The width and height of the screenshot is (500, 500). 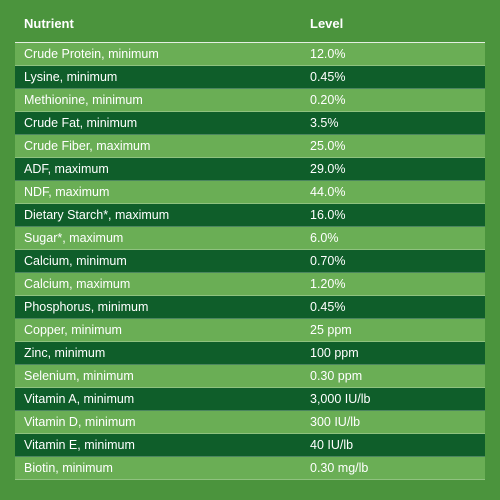 What do you see at coordinates (250, 146) in the screenshot?
I see `table-row: Crude Fiber, maximum 25.0%` at bounding box center [250, 146].